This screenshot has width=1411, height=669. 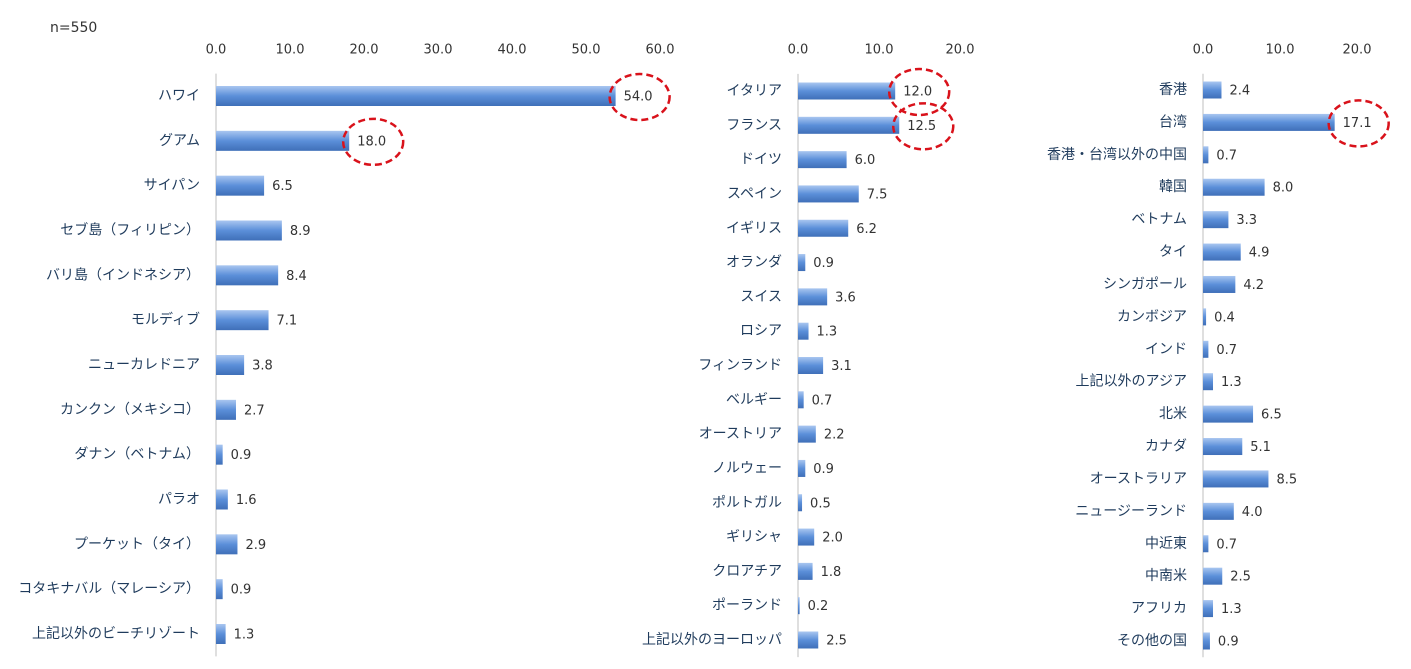 What do you see at coordinates (296, 276) in the screenshot?
I see `value-label: 8.4` at bounding box center [296, 276].